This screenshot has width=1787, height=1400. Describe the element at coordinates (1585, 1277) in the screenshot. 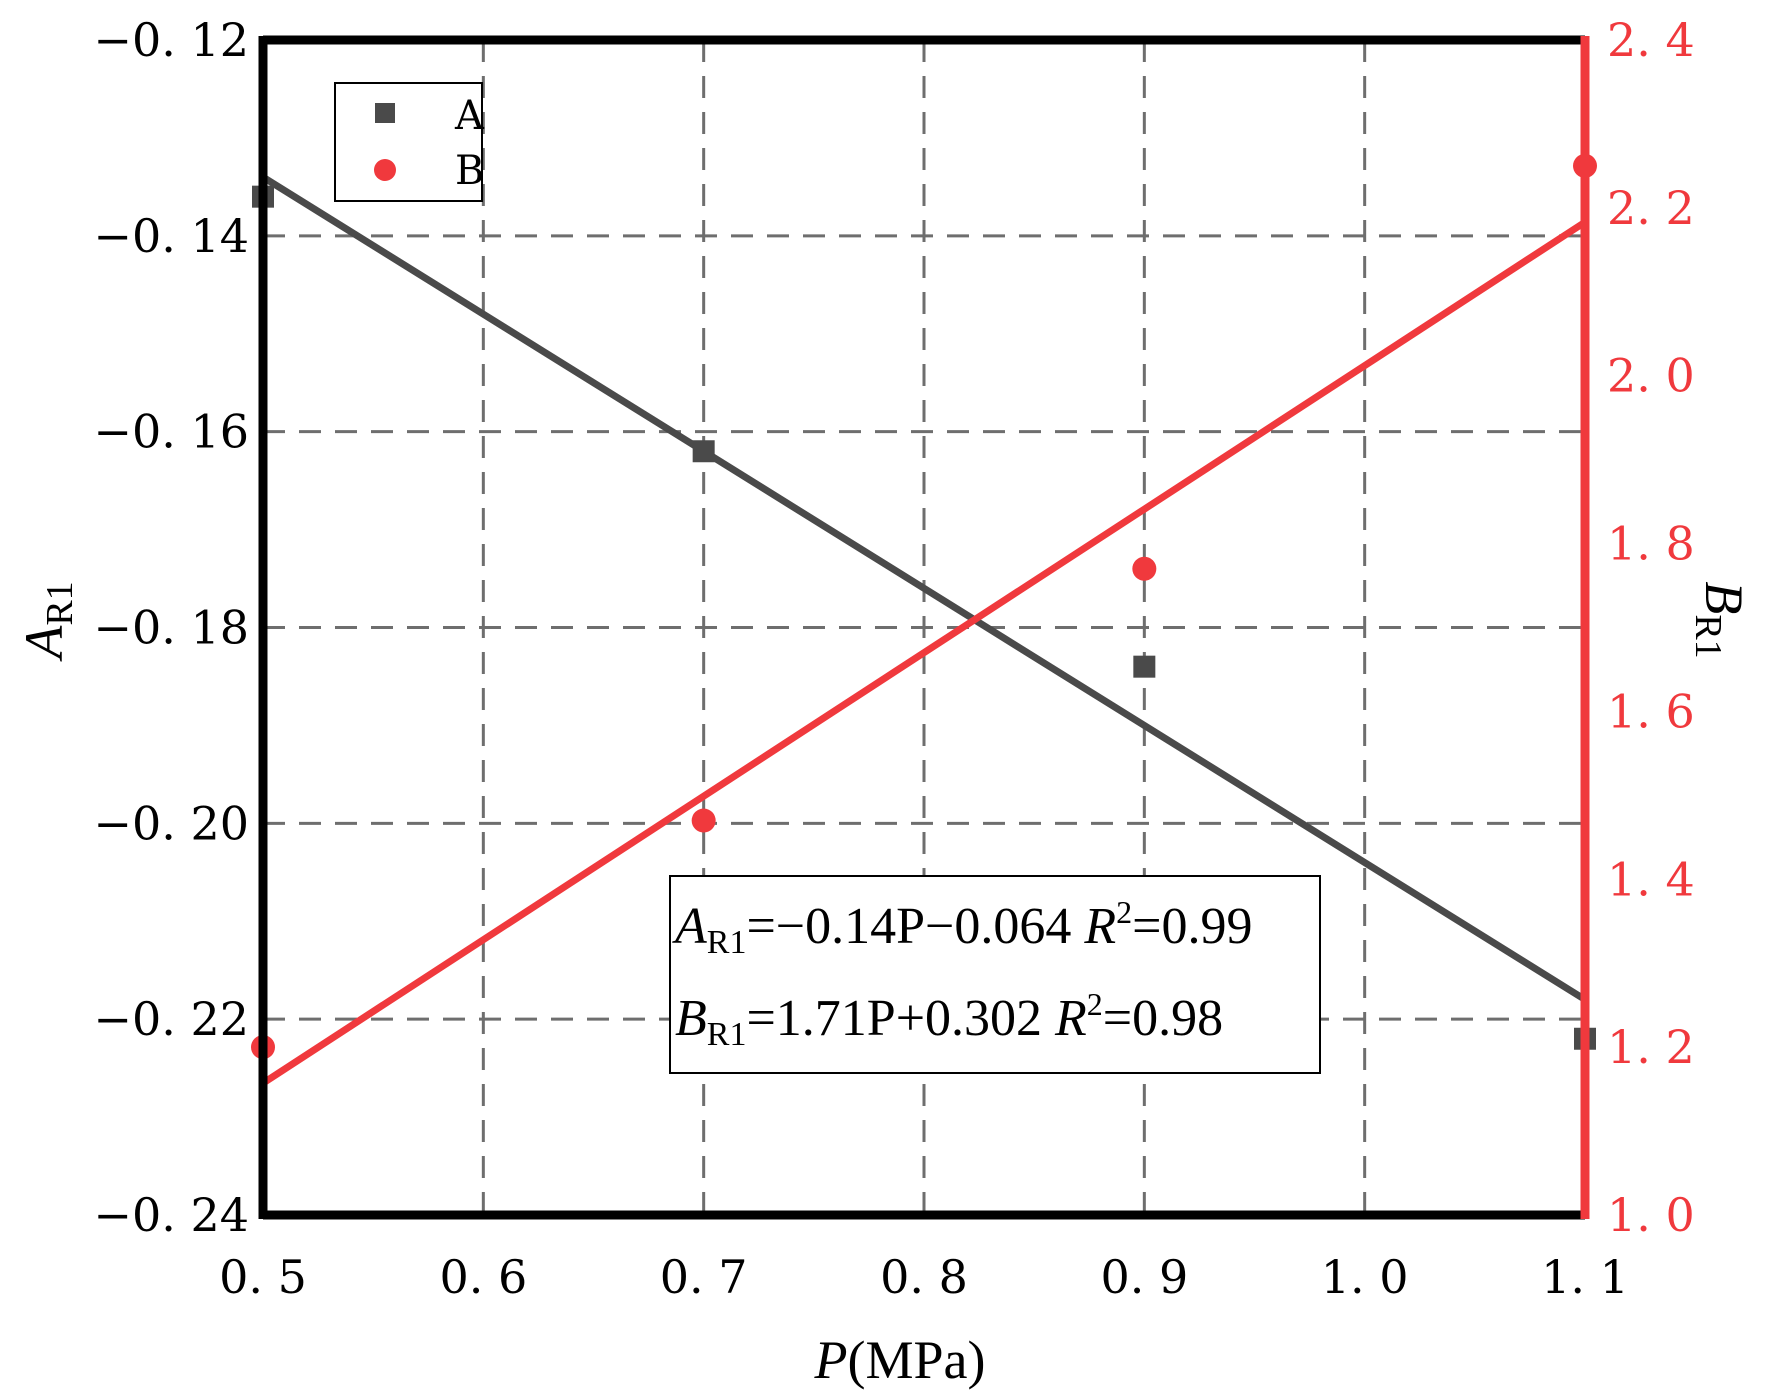

I see `x-tick-label: 1. 1` at that location.